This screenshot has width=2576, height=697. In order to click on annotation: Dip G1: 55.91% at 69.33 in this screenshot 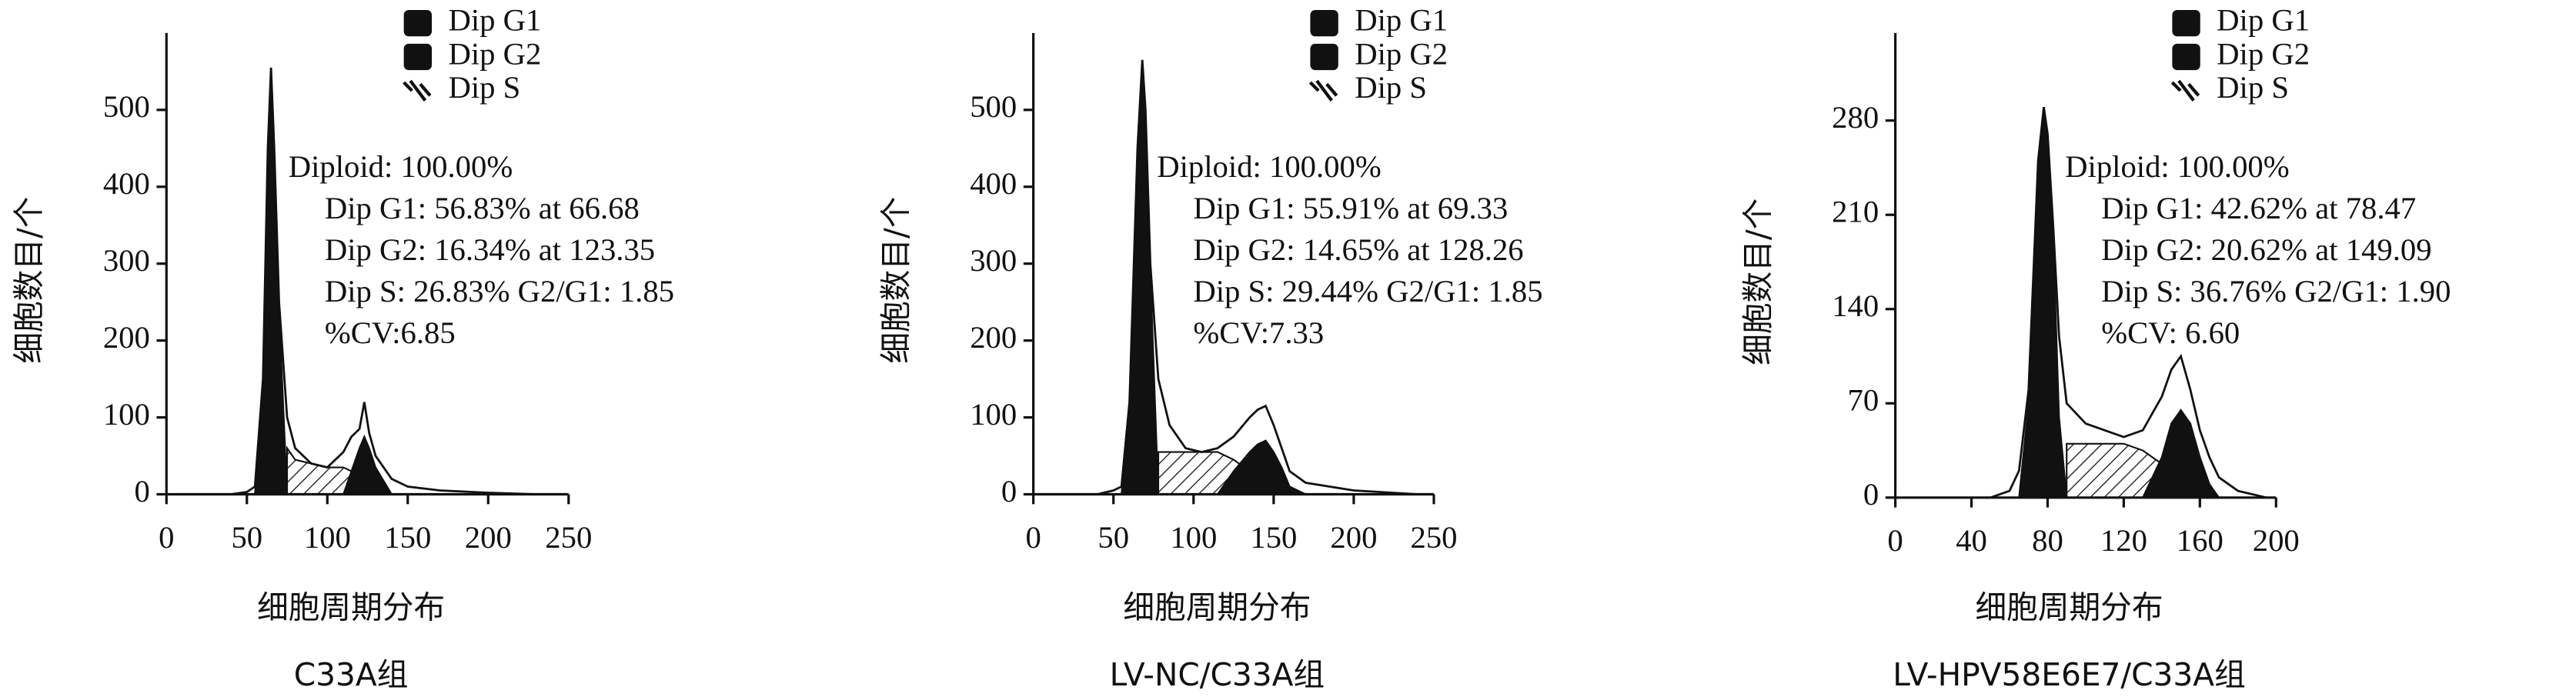, I will do `click(1350, 208)`.